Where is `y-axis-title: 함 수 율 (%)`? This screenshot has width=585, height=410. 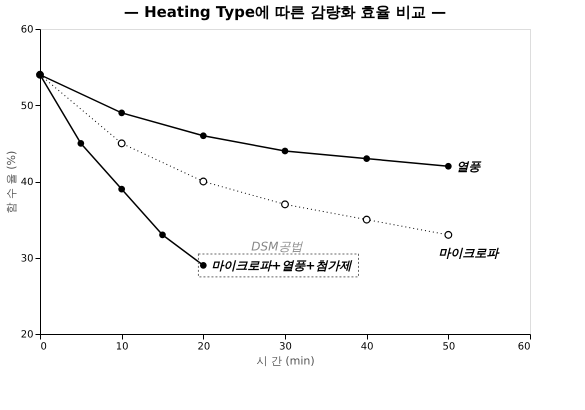 y-axis-title: 함 수 율 (%) is located at coordinates (11, 182).